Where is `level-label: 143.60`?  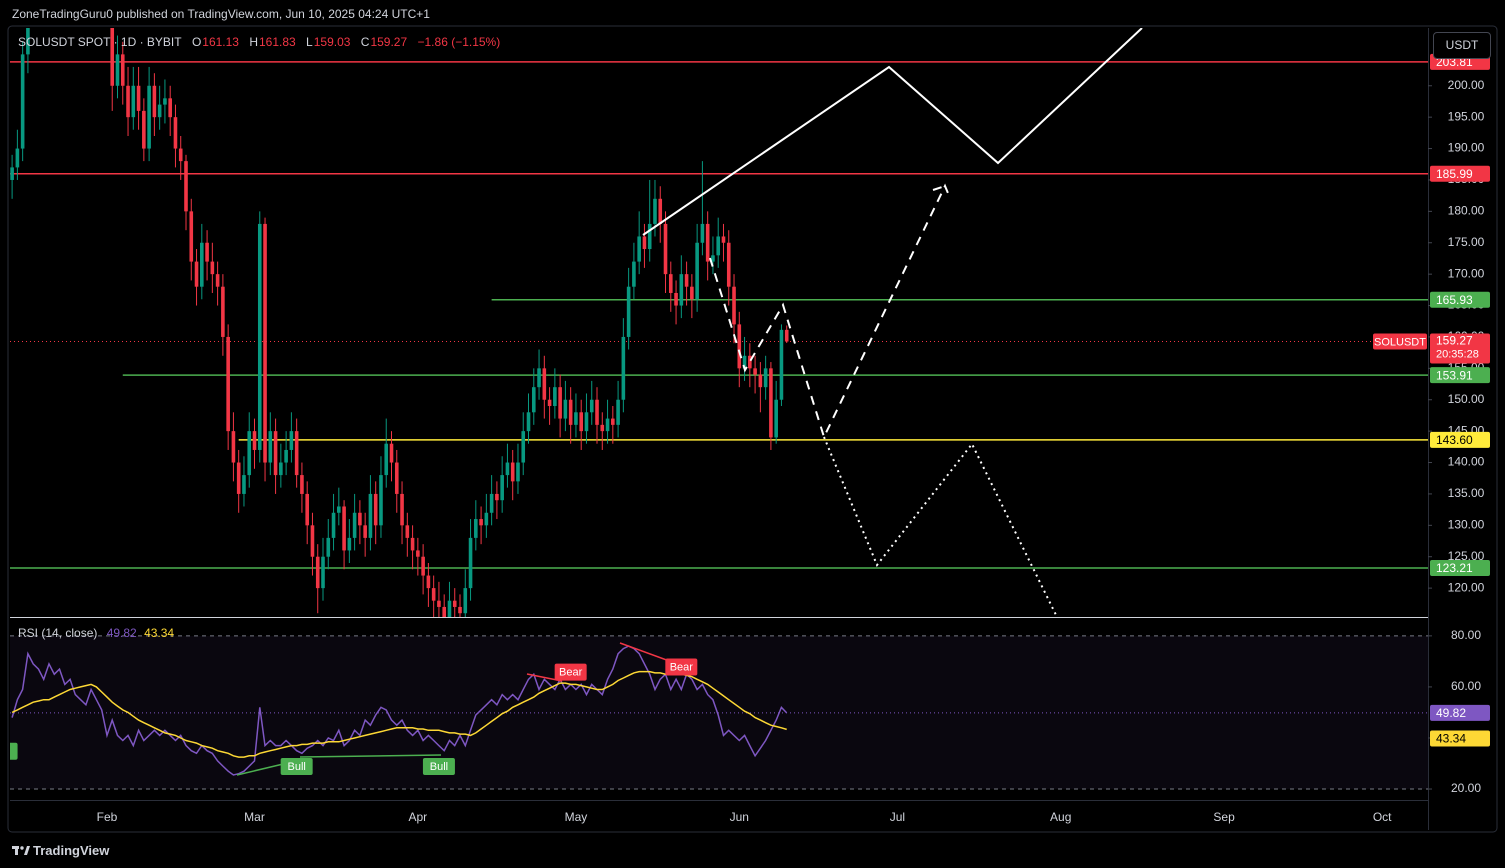 level-label: 143.60 is located at coordinates (1454, 440).